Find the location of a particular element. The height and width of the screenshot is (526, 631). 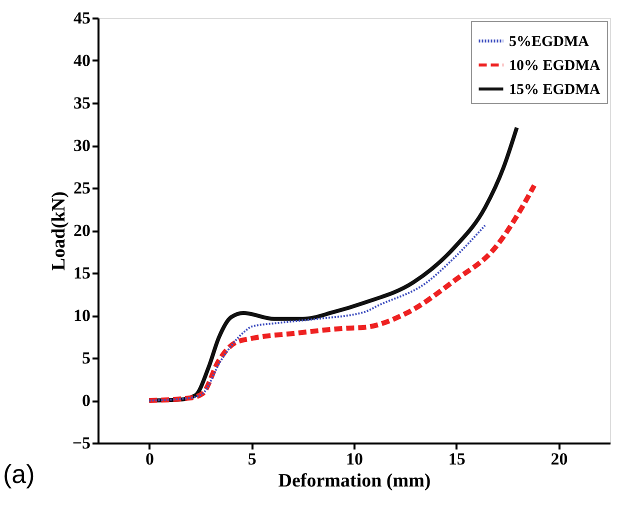

x-tick-label: 15 is located at coordinates (457, 459).